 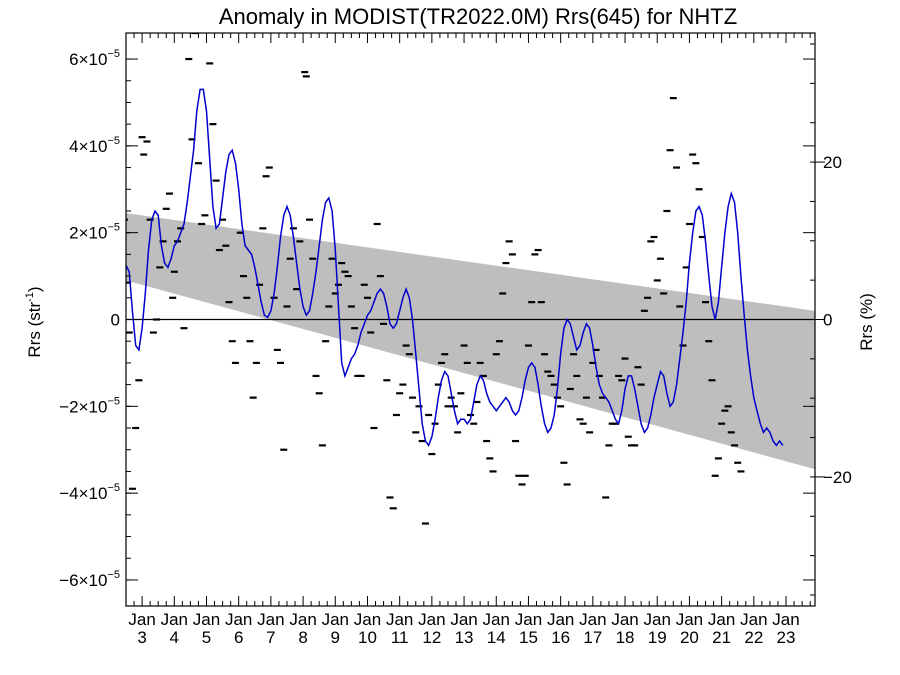 What do you see at coordinates (335, 637) in the screenshot?
I see `x-tick-label-bottom: 9` at bounding box center [335, 637].